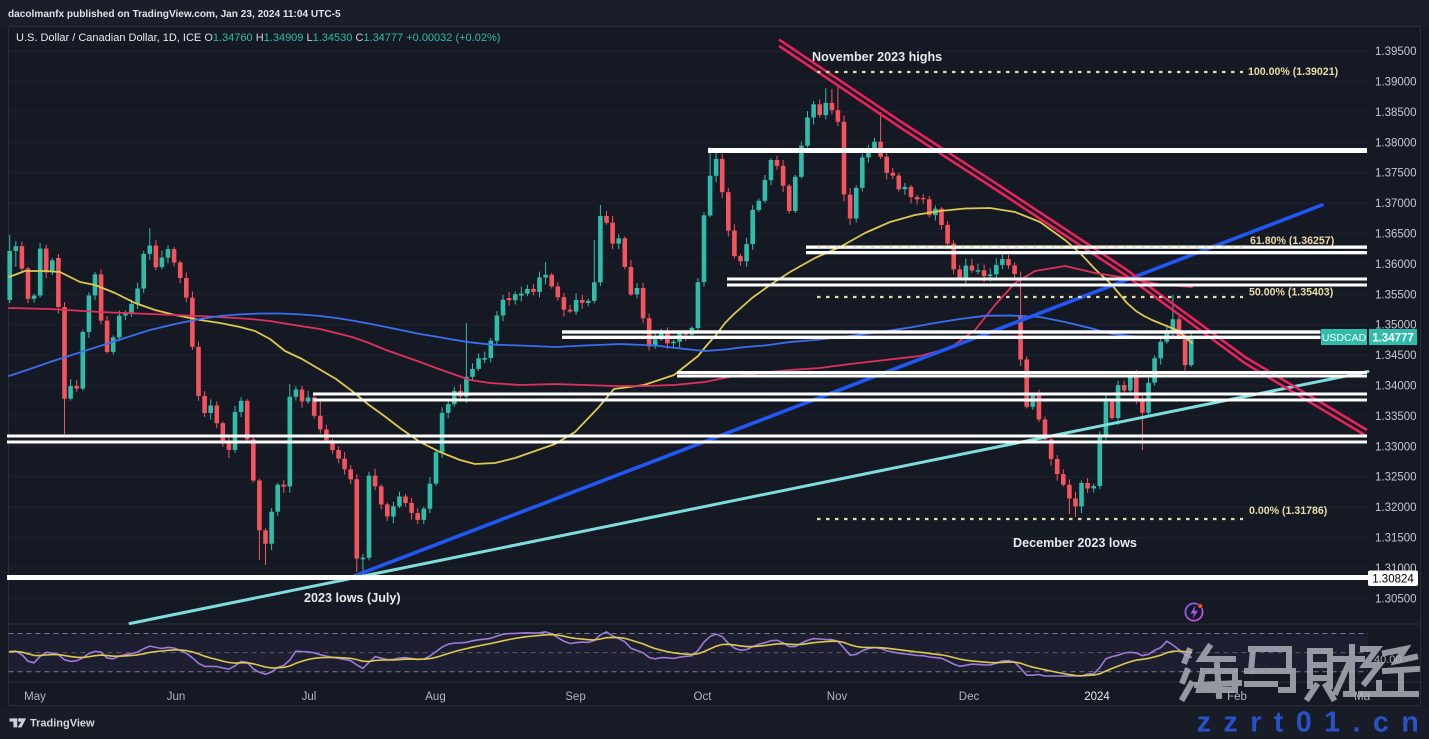  I want to click on svg-text: November 2023 highs, so click(877, 57).